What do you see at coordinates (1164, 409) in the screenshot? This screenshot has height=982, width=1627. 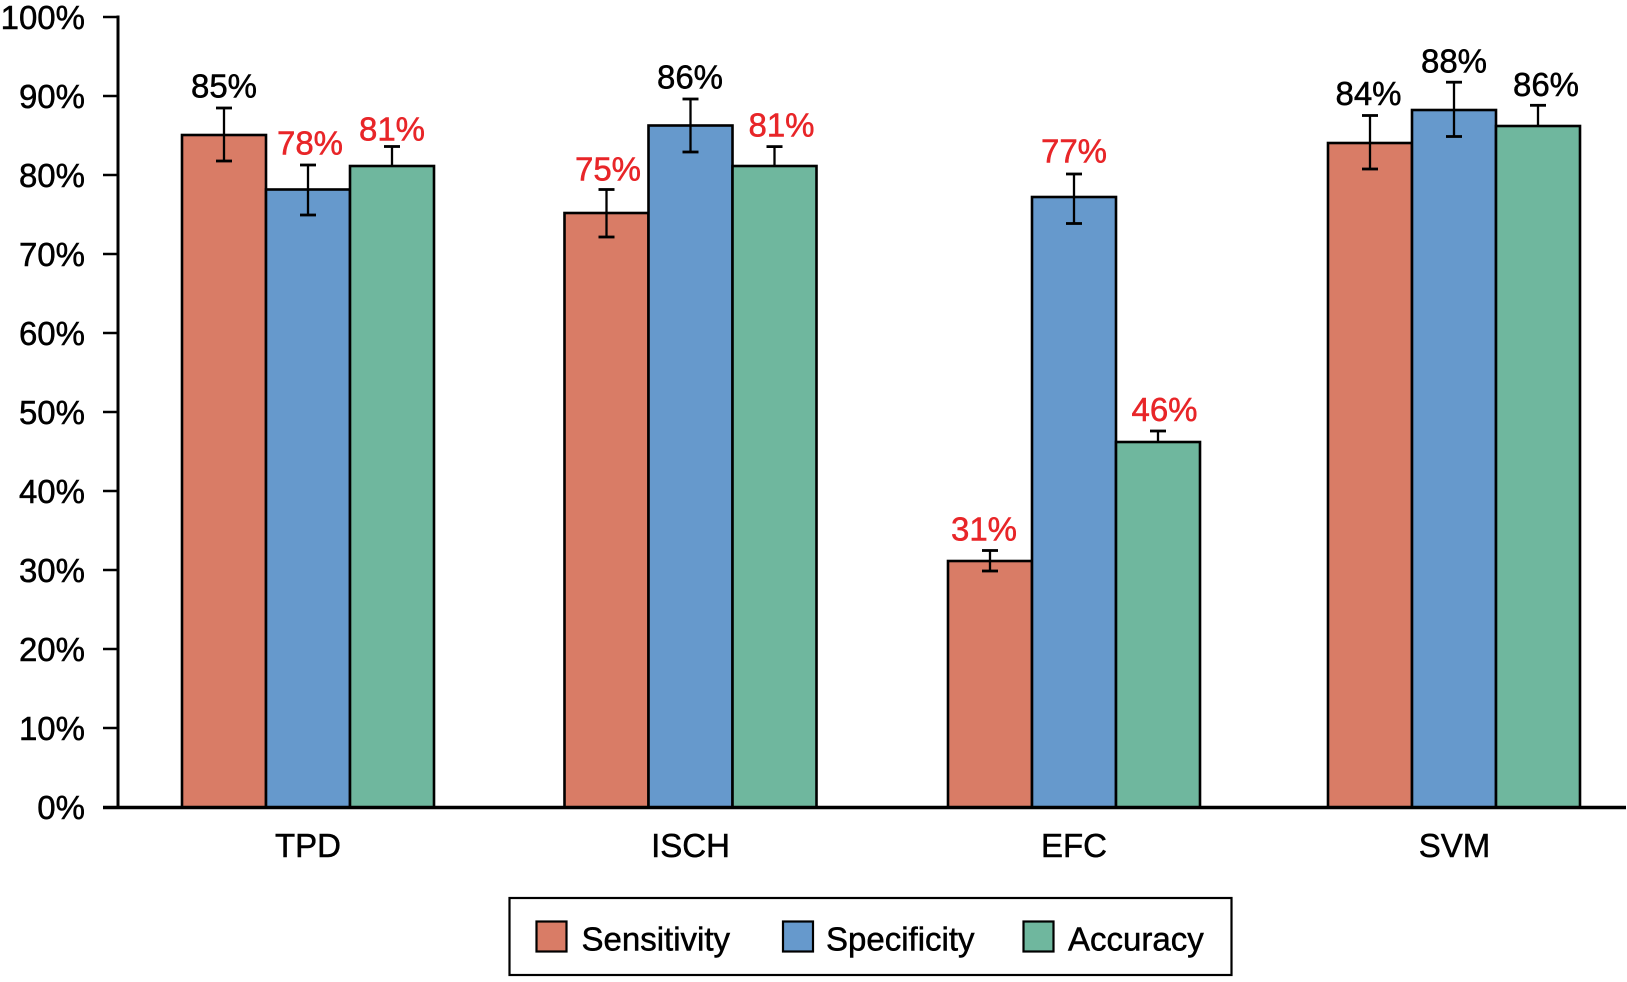 I see `svg-text: 46%` at bounding box center [1164, 409].